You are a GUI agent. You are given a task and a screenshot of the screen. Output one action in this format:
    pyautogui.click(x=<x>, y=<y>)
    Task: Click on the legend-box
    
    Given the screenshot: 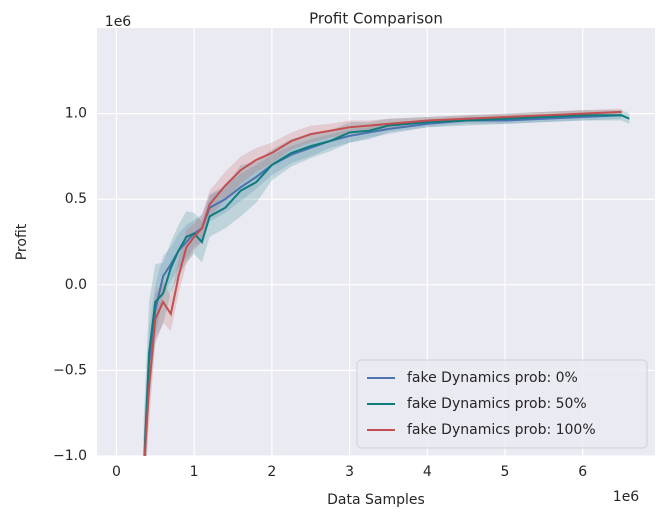 What is the action you would take?
    pyautogui.click(x=502, y=404)
    